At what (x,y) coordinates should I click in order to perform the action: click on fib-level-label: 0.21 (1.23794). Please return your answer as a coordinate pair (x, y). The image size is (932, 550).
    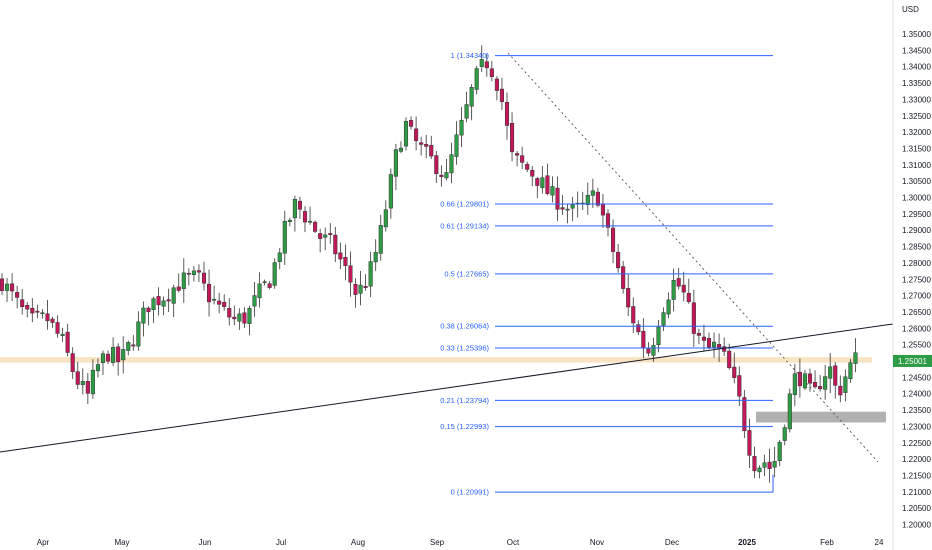
    Looking at the image, I should click on (464, 400).